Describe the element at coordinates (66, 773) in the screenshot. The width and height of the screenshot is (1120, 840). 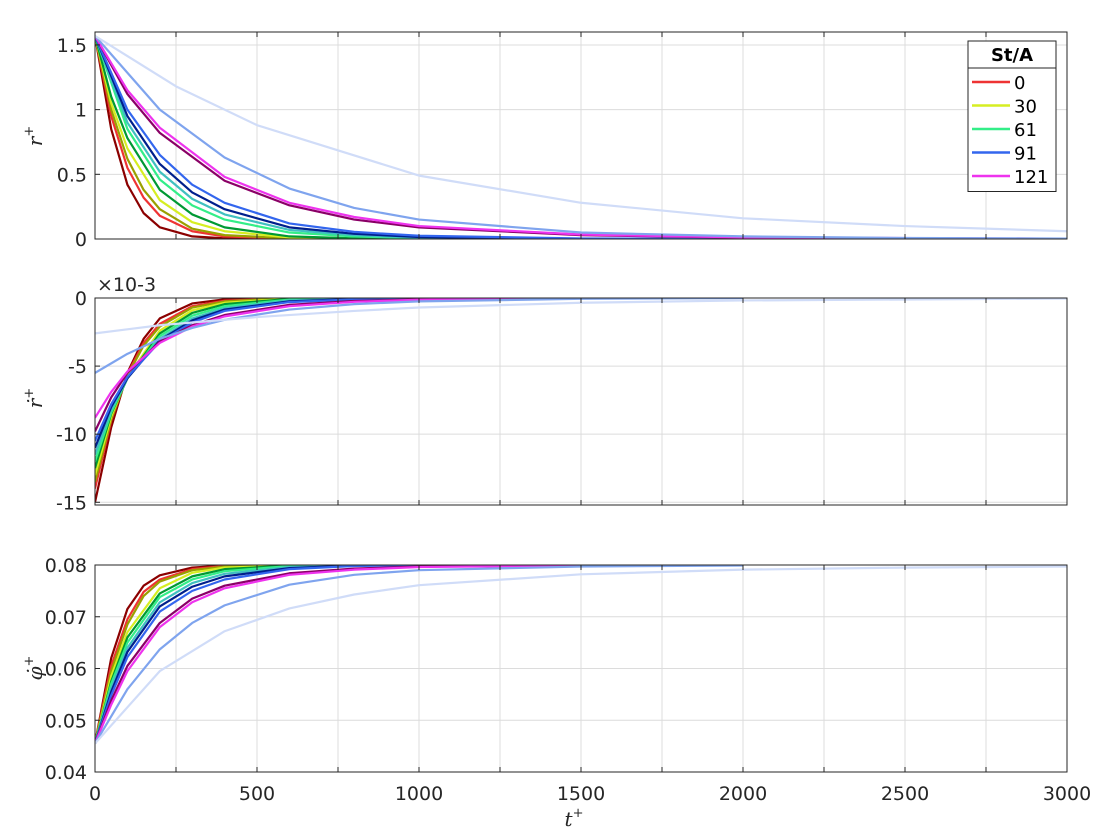
I see `y-tick-label: 0.04` at that location.